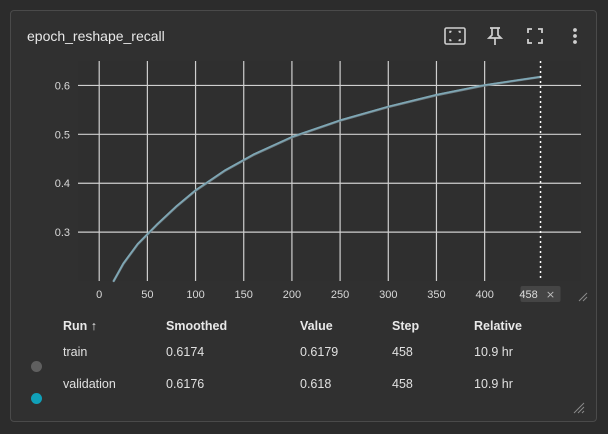 The height and width of the screenshot is (434, 608). I want to click on pin-icon, so click(495, 36).